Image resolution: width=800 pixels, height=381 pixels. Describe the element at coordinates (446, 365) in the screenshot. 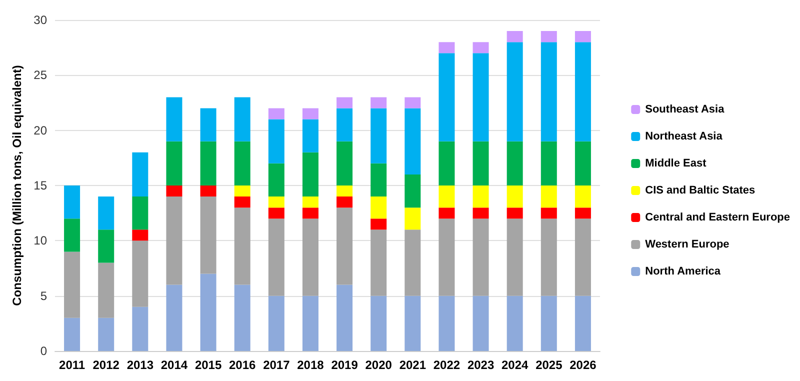

I see `x-tick-label: 2022` at that location.